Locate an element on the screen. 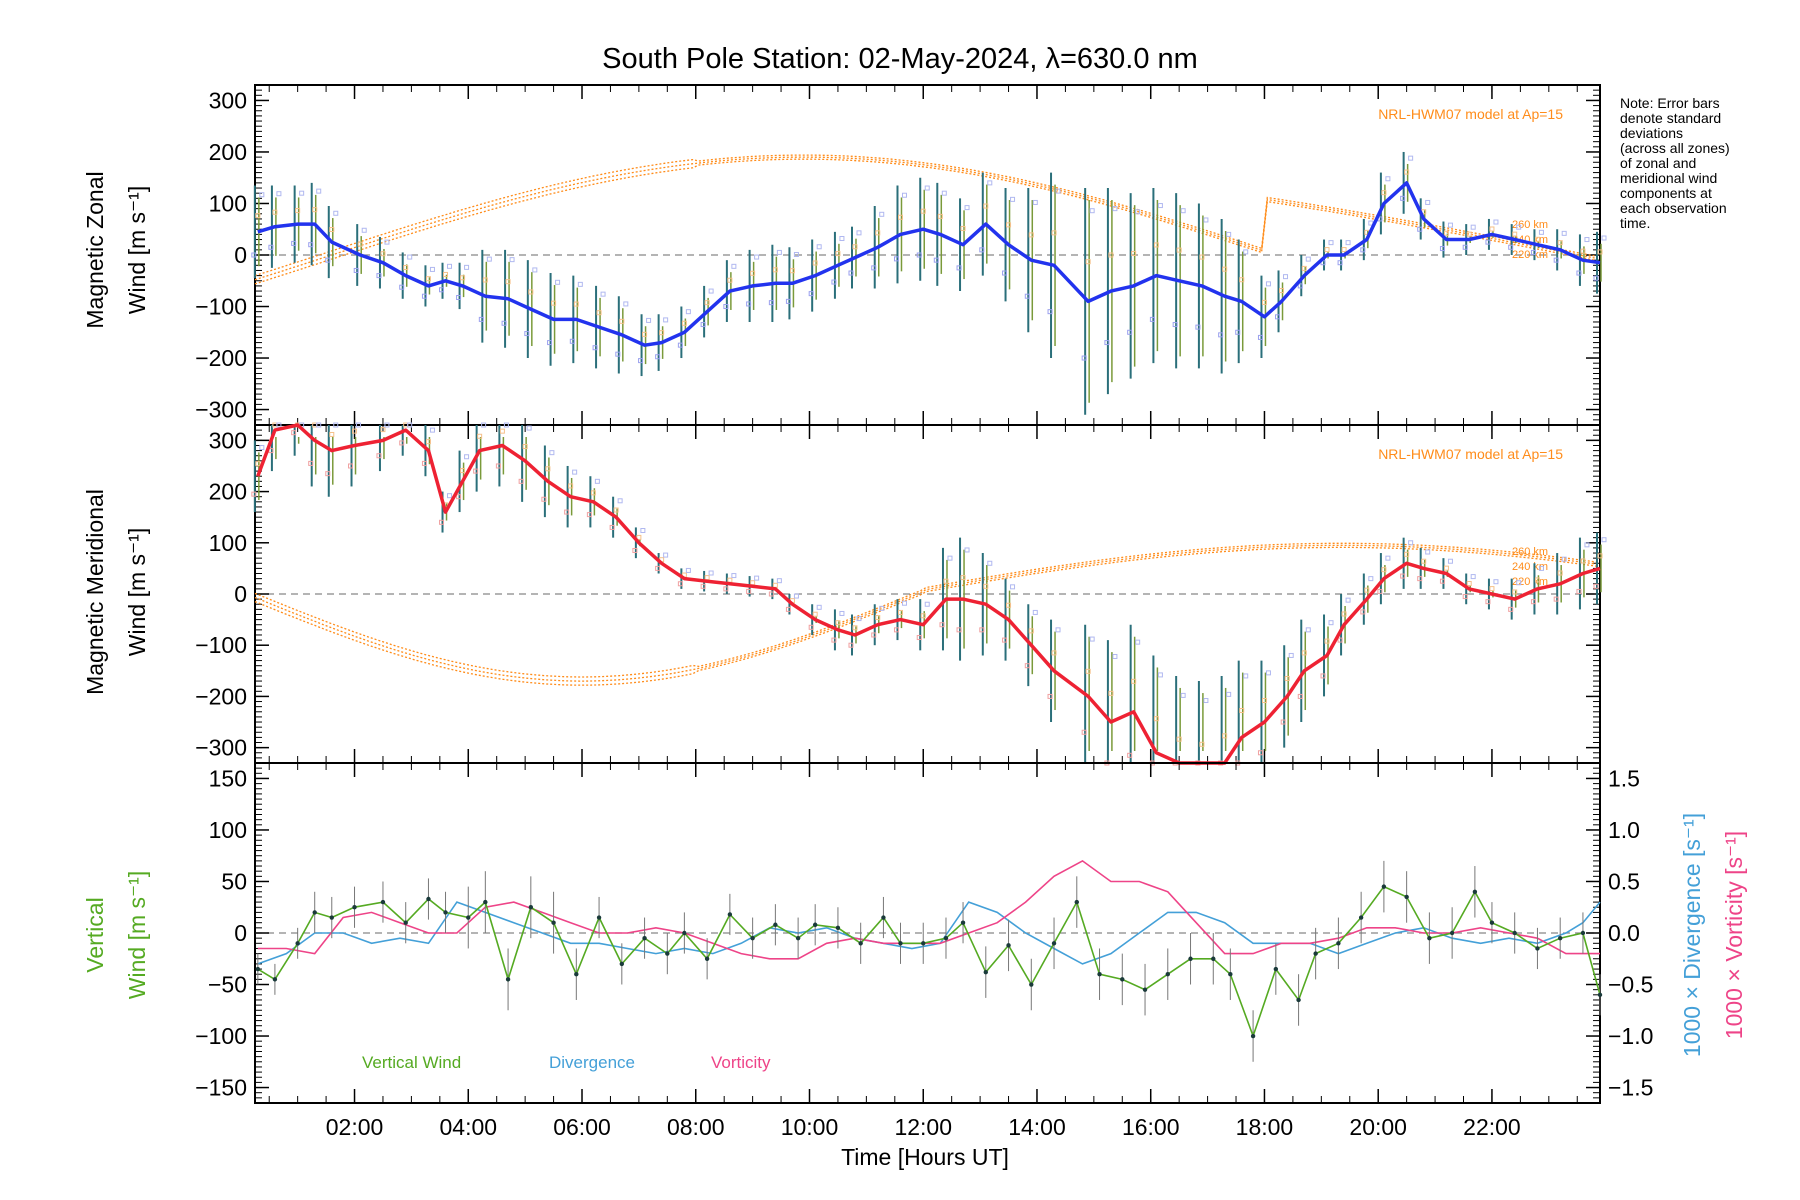  y-tick-label: 0 is located at coordinates (240, 594).